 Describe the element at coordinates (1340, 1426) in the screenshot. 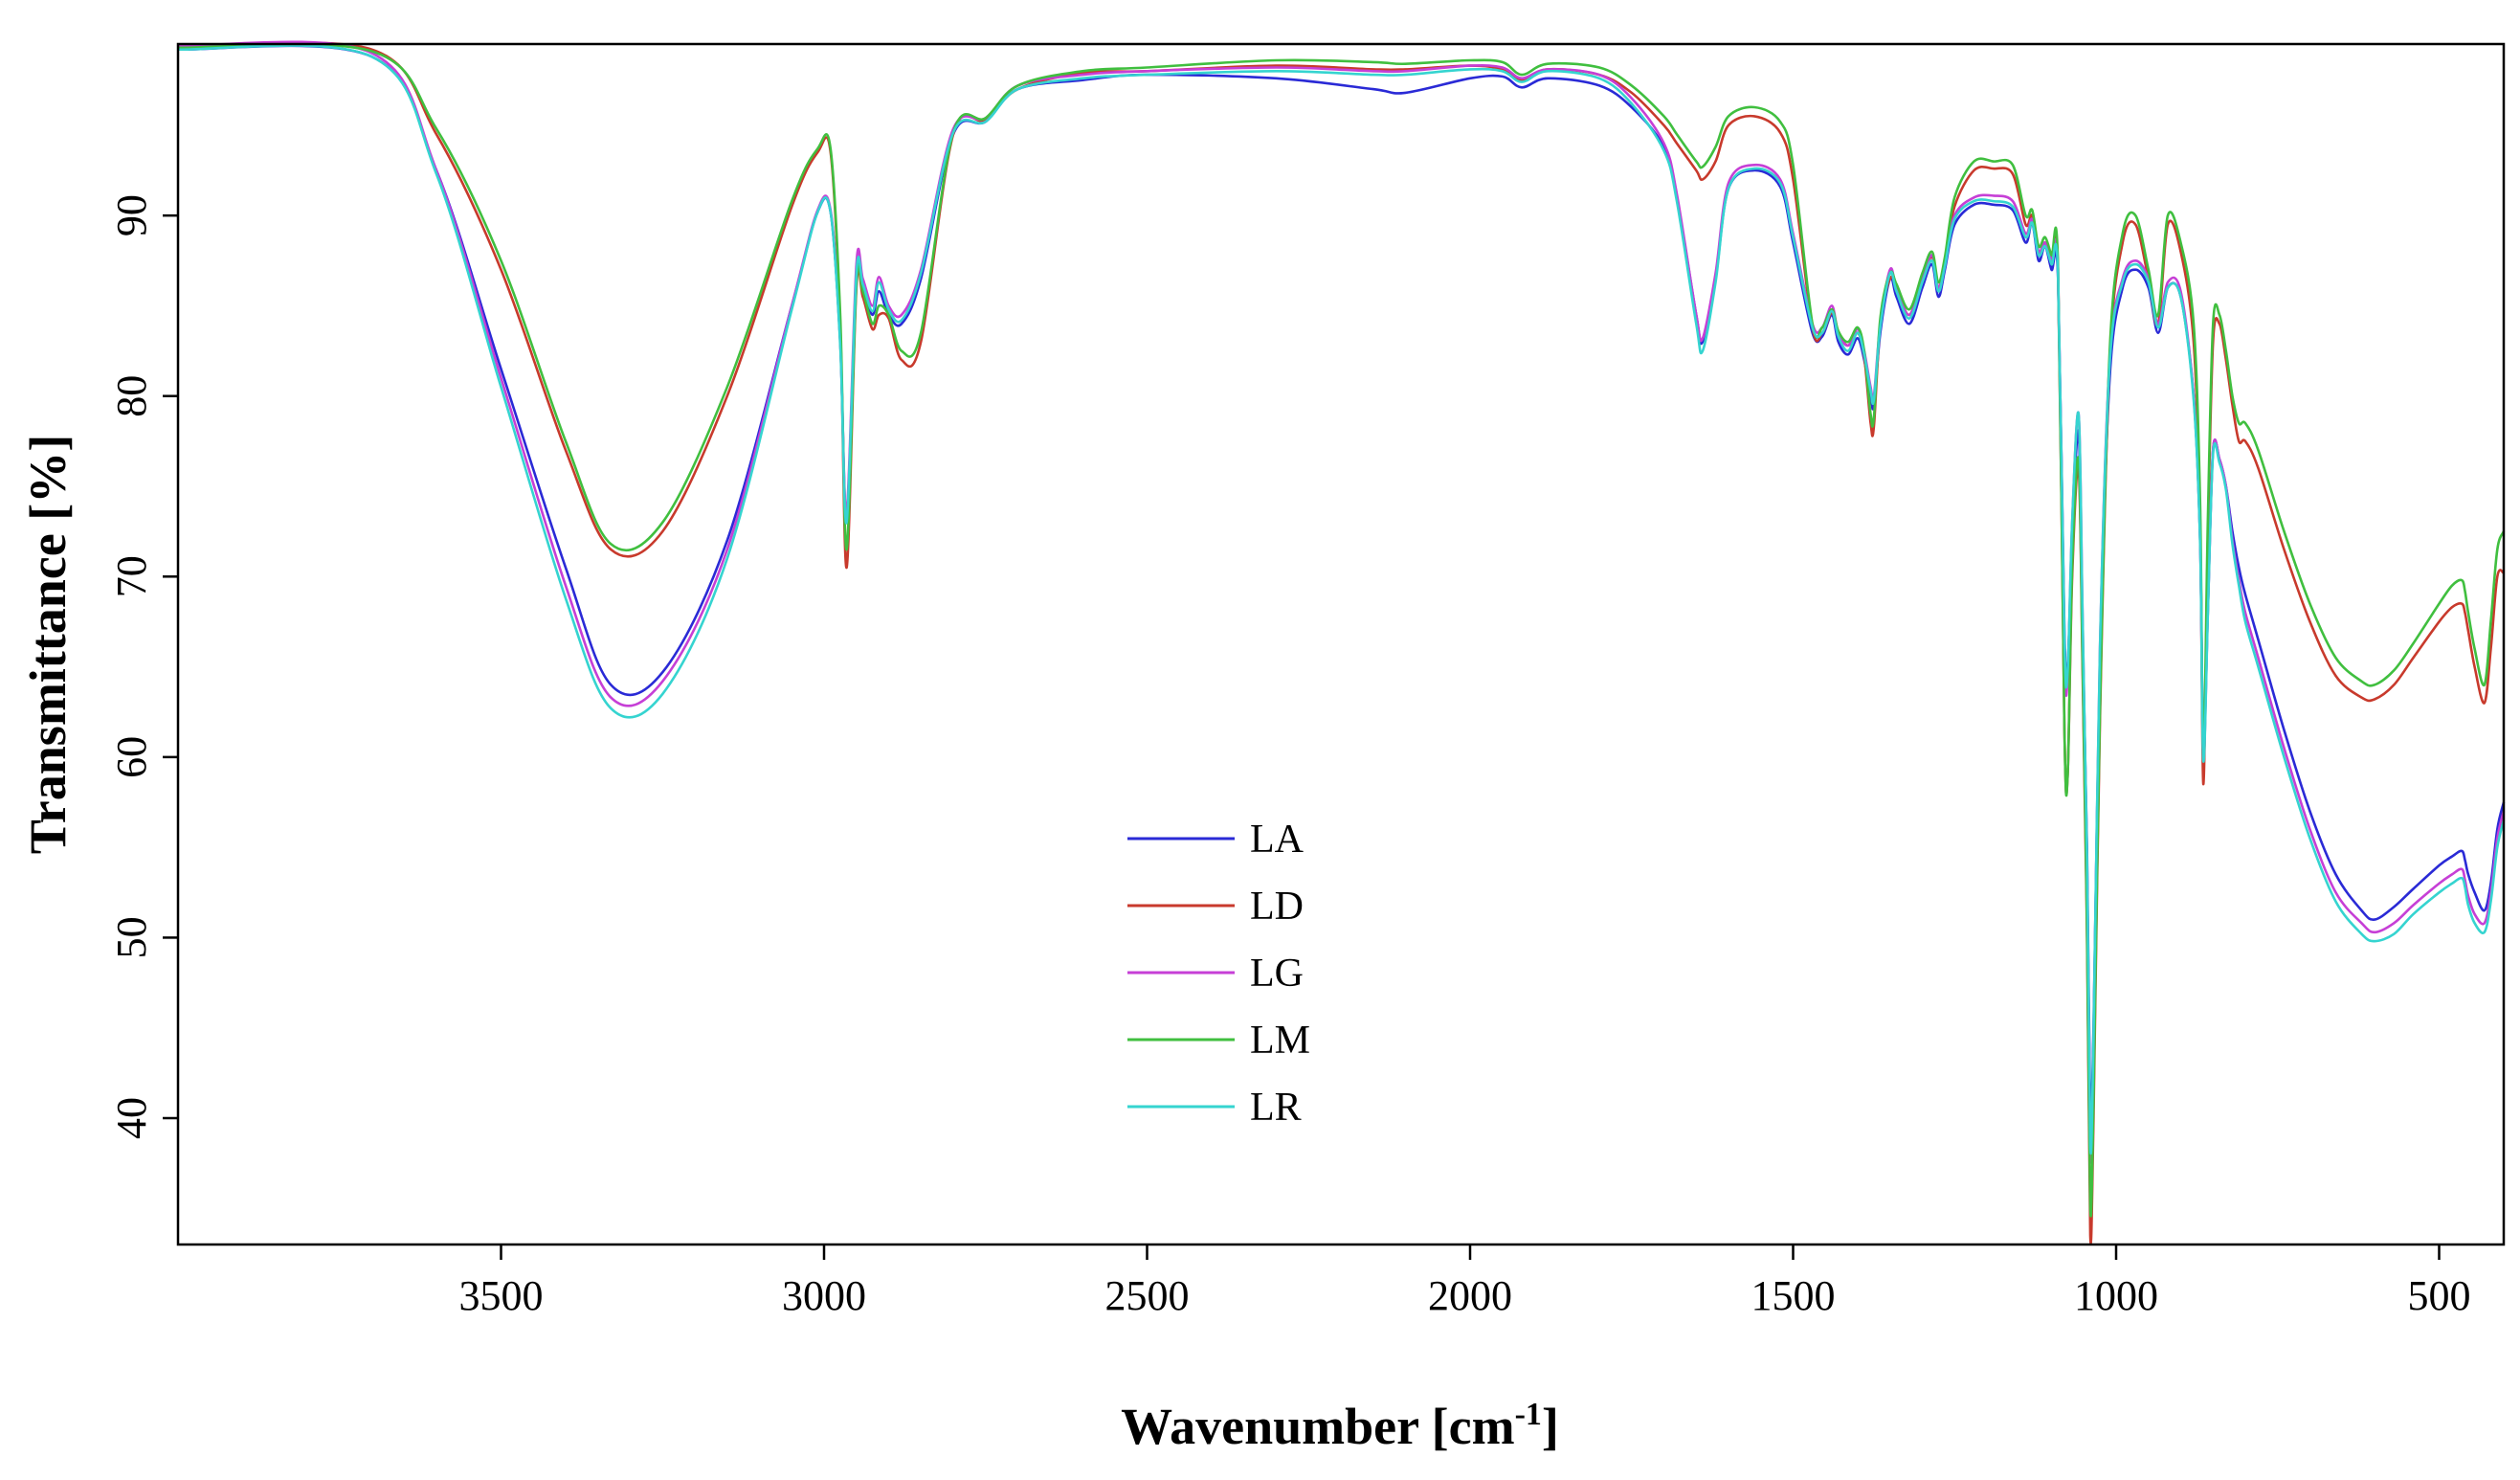

I see `x-axis-title: Wavenumber [cm-1]` at that location.